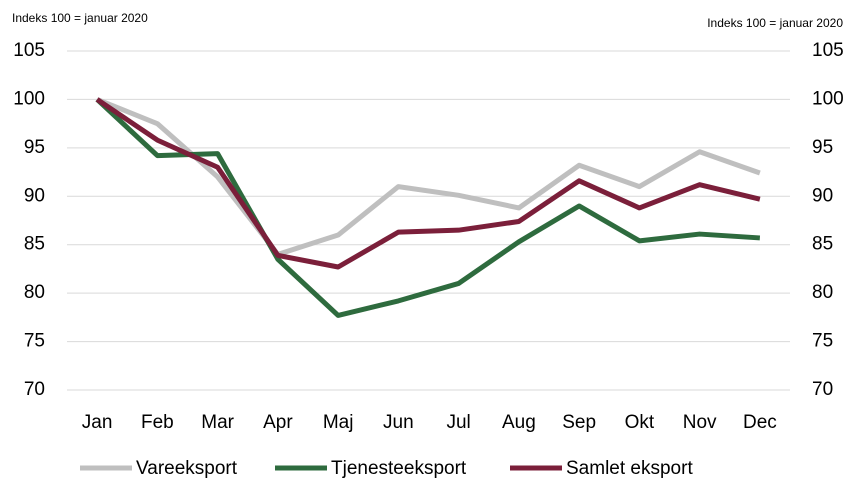 The width and height of the screenshot is (855, 482). Describe the element at coordinates (775, 23) in the screenshot. I see `y2-axis-label: Indeks 100 = januar 2020` at that location.